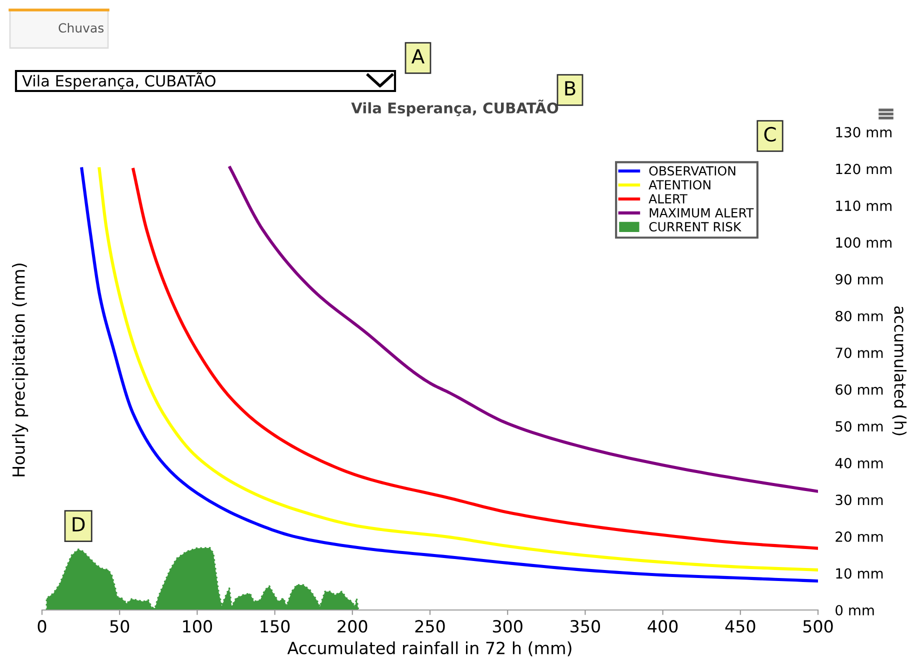 This screenshot has width=912, height=670. I want to click on x-tick-label: 200, so click(353, 626).